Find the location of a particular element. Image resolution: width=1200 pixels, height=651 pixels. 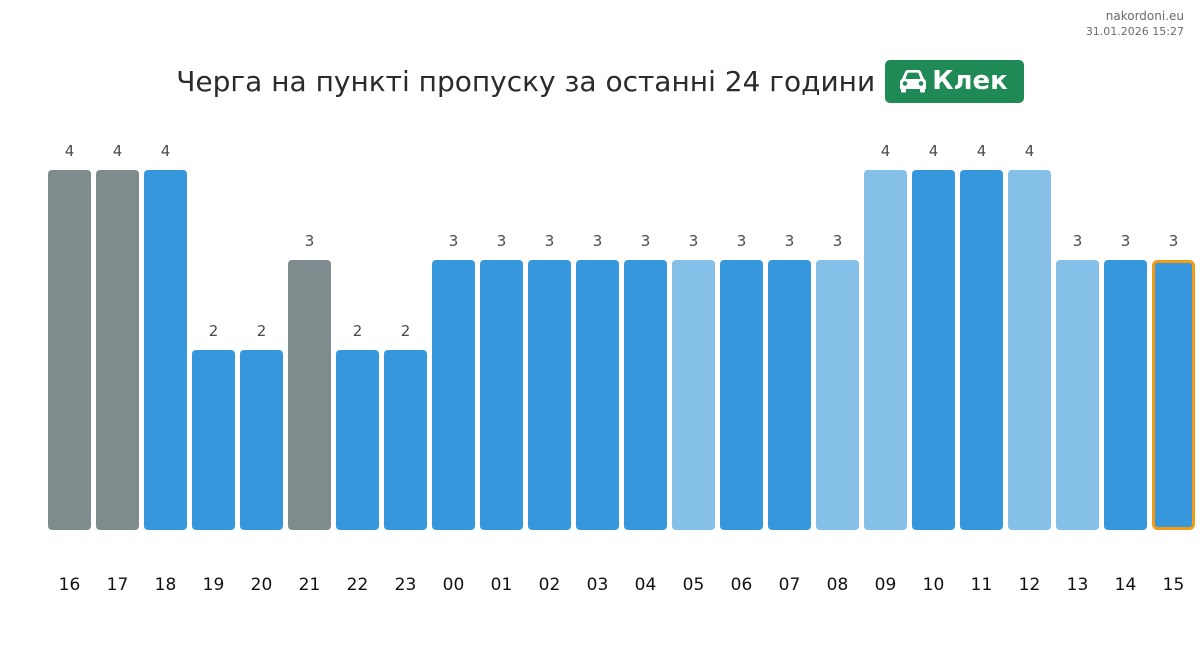

x-tick-label-16: 16 is located at coordinates (70, 585).